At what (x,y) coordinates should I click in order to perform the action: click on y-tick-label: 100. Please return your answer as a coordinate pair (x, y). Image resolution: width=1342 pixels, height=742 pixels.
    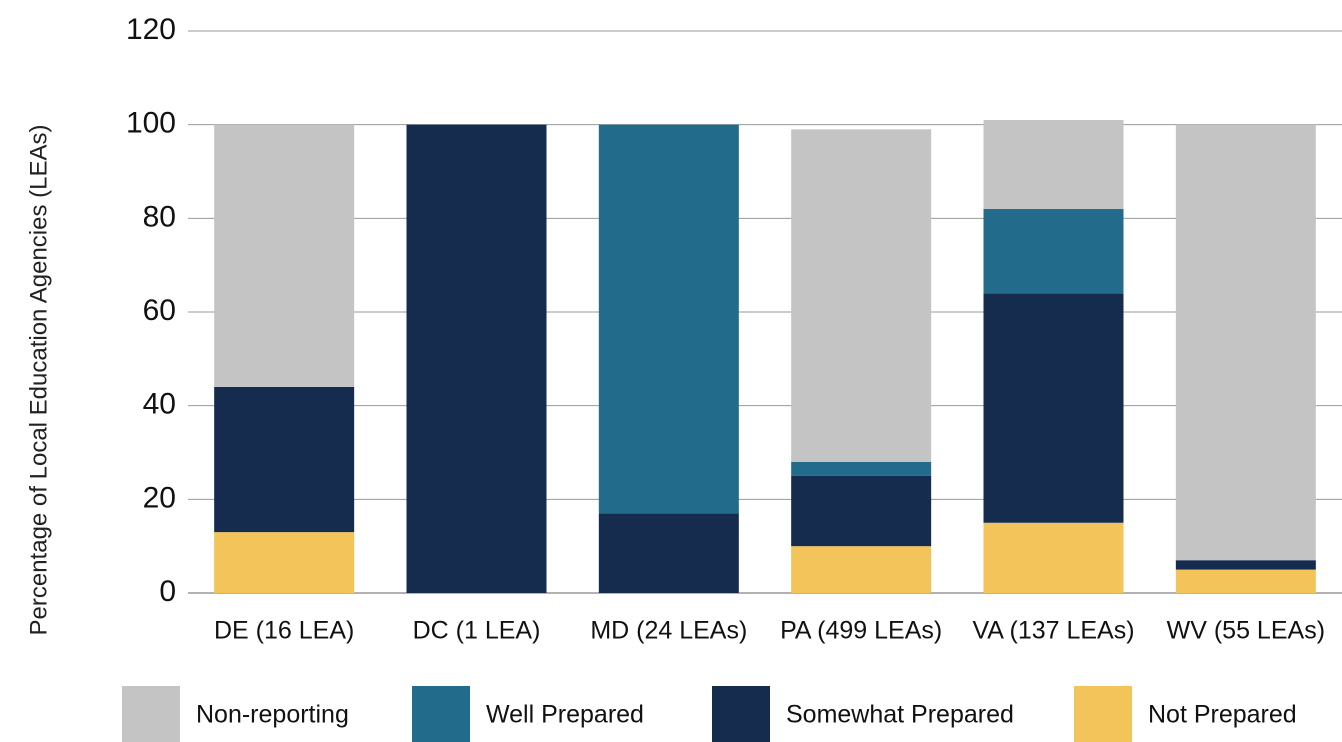
    Looking at the image, I should click on (151, 123).